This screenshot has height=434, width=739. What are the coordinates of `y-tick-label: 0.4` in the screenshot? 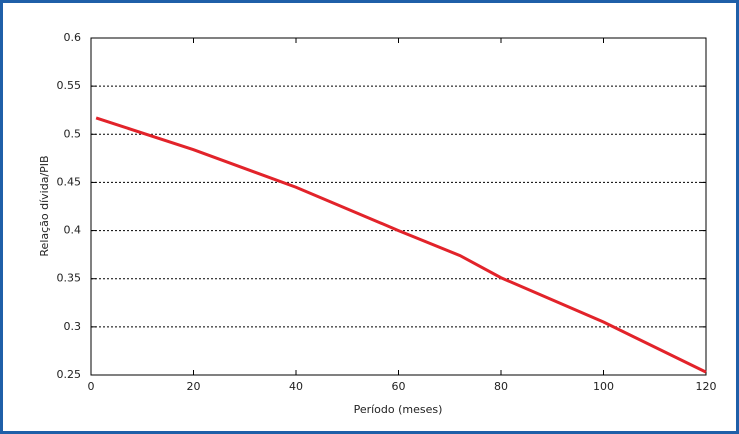 It's located at (73, 230).